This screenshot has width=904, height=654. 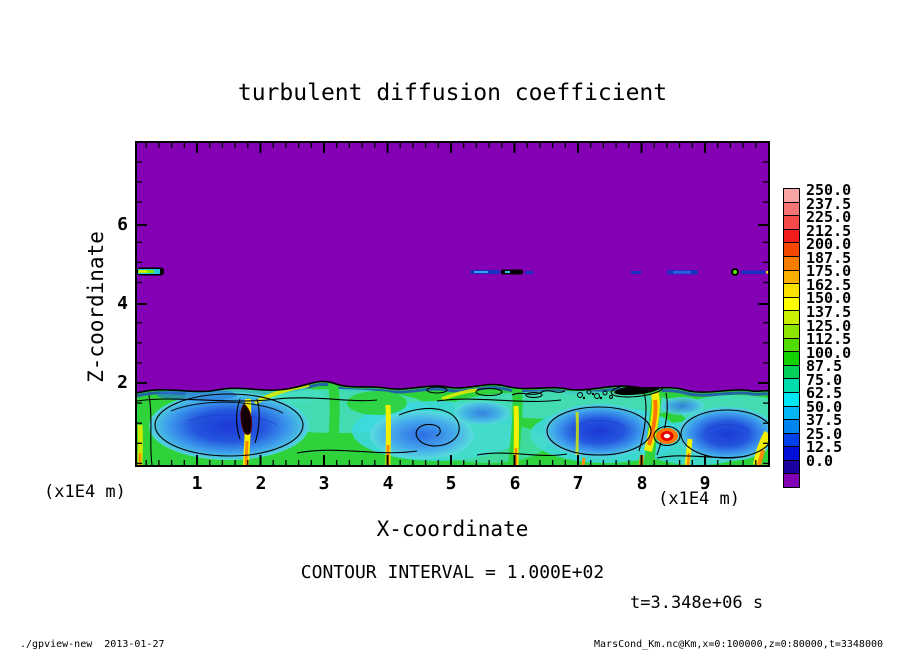 What do you see at coordinates (452, 387) in the screenshot?
I see `layer-top-contour` at bounding box center [452, 387].